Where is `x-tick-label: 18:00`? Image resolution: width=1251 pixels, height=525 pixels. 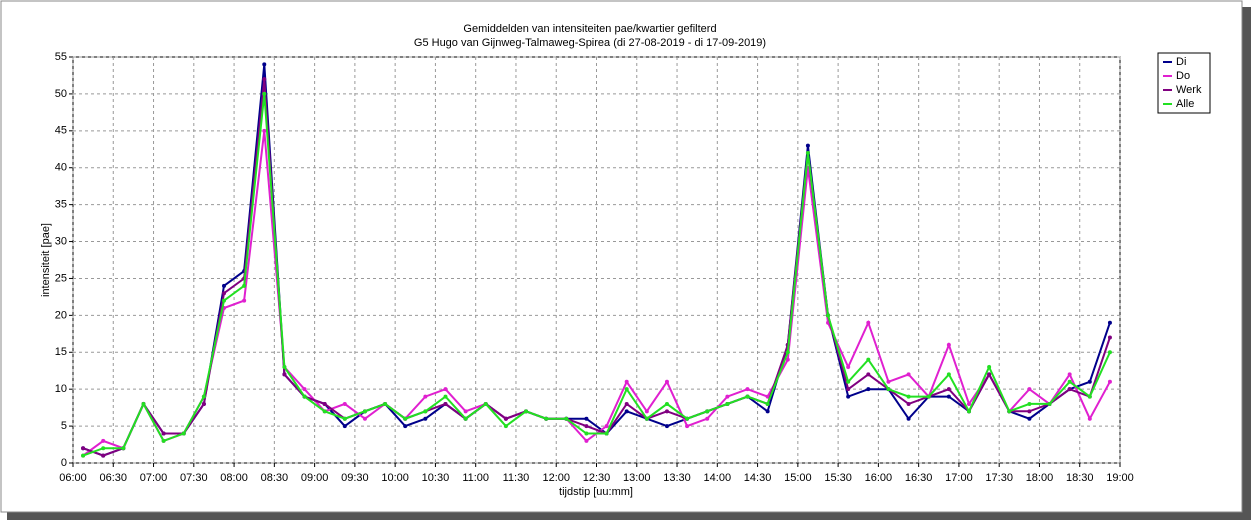
x-tick-label: 18:00 is located at coordinates (1040, 478).